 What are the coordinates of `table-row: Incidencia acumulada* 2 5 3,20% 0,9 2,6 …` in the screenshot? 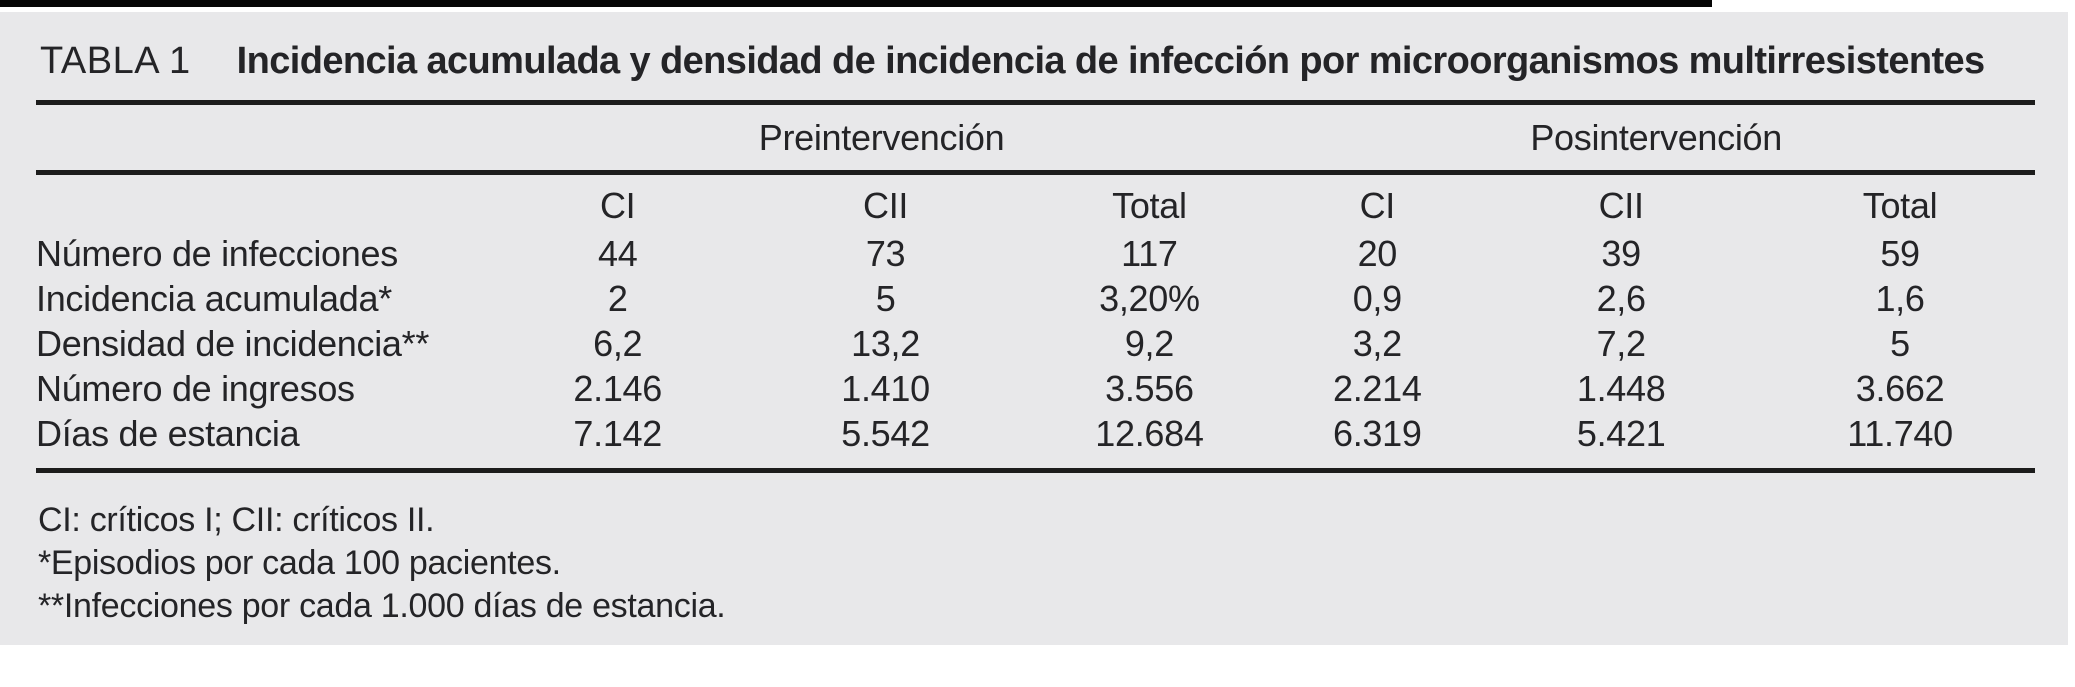 It's located at (1035, 298).